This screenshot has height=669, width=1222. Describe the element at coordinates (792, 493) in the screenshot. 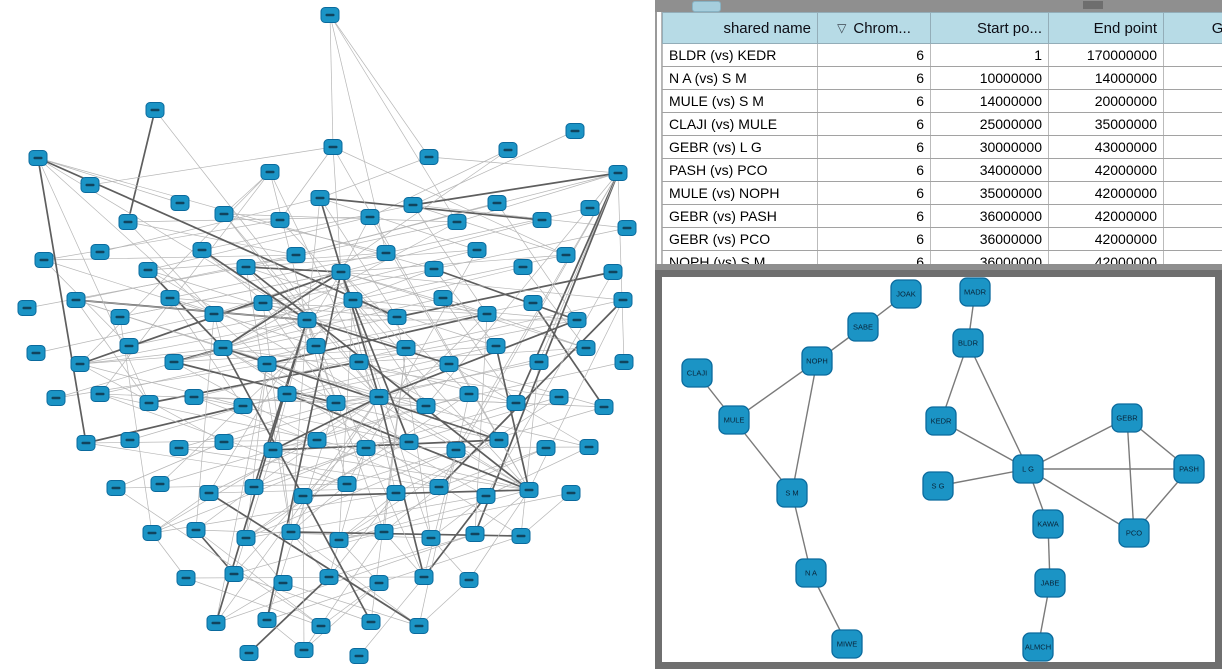

I see `network-node-SM: S M` at that location.